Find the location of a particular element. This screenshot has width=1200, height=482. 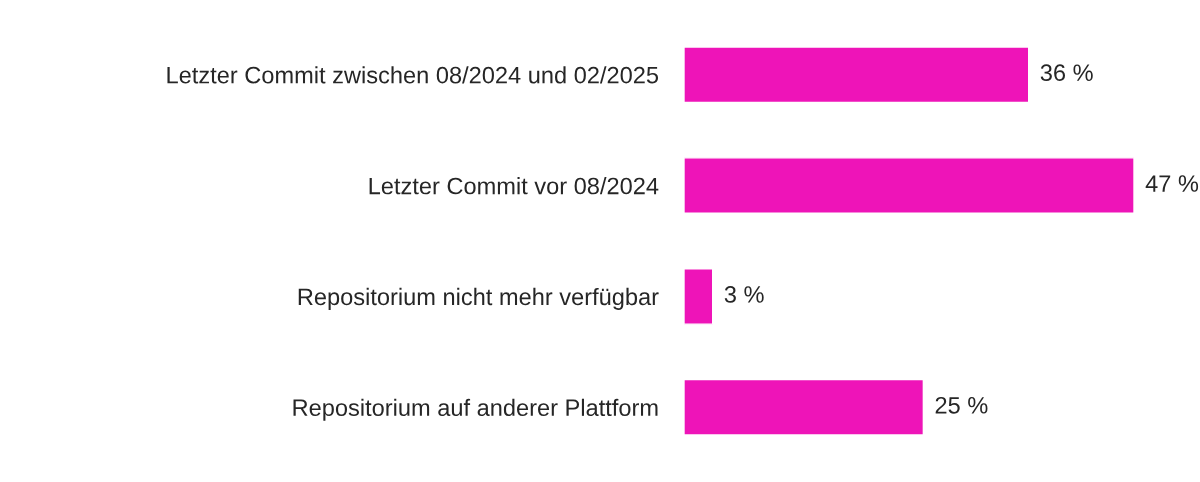

y-tick-label: Repositorium nicht mehr verfügbar is located at coordinates (478, 298).